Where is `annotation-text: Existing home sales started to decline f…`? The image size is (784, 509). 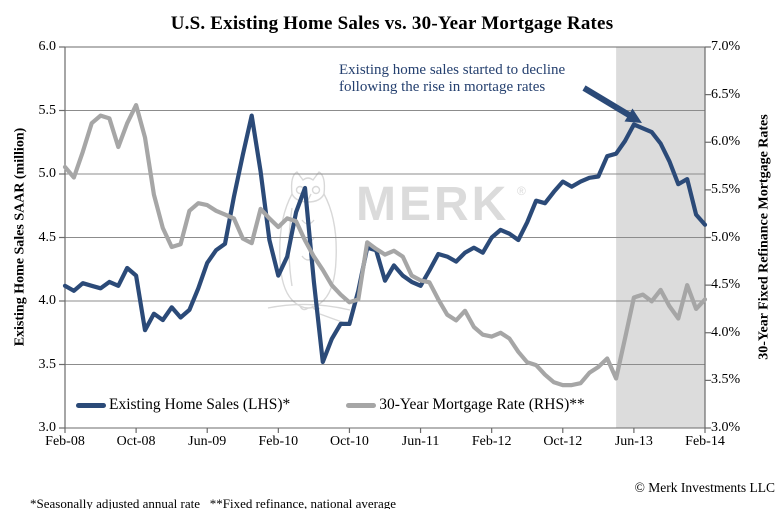
annotation-text: Existing home sales started to decline f… is located at coordinates (452, 78).